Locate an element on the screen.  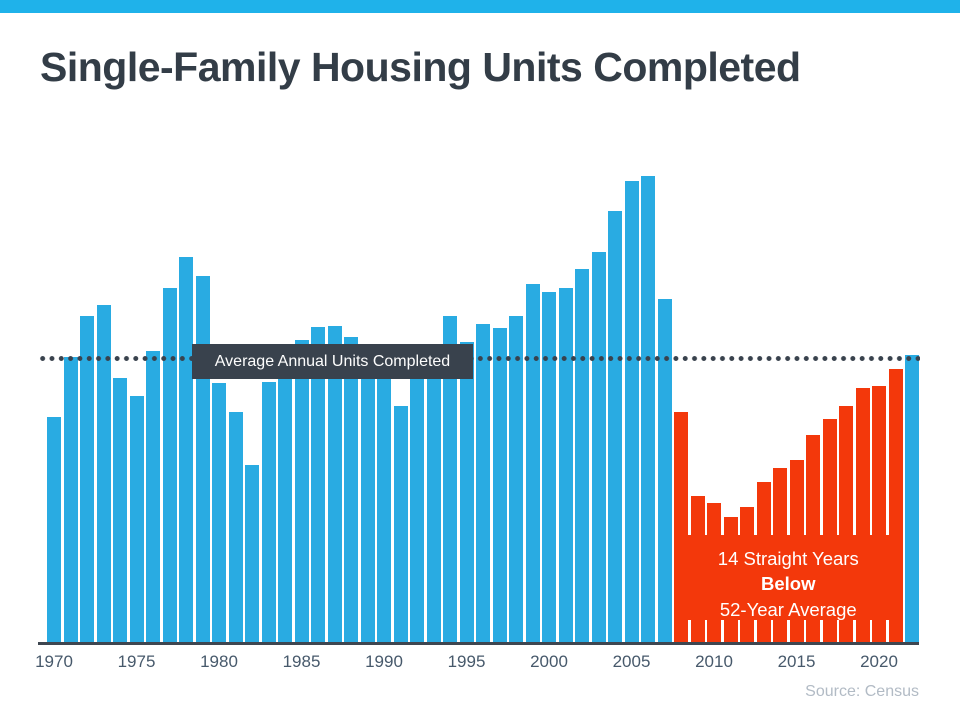
x-tick-1970: 1970 is located at coordinates (54, 661).